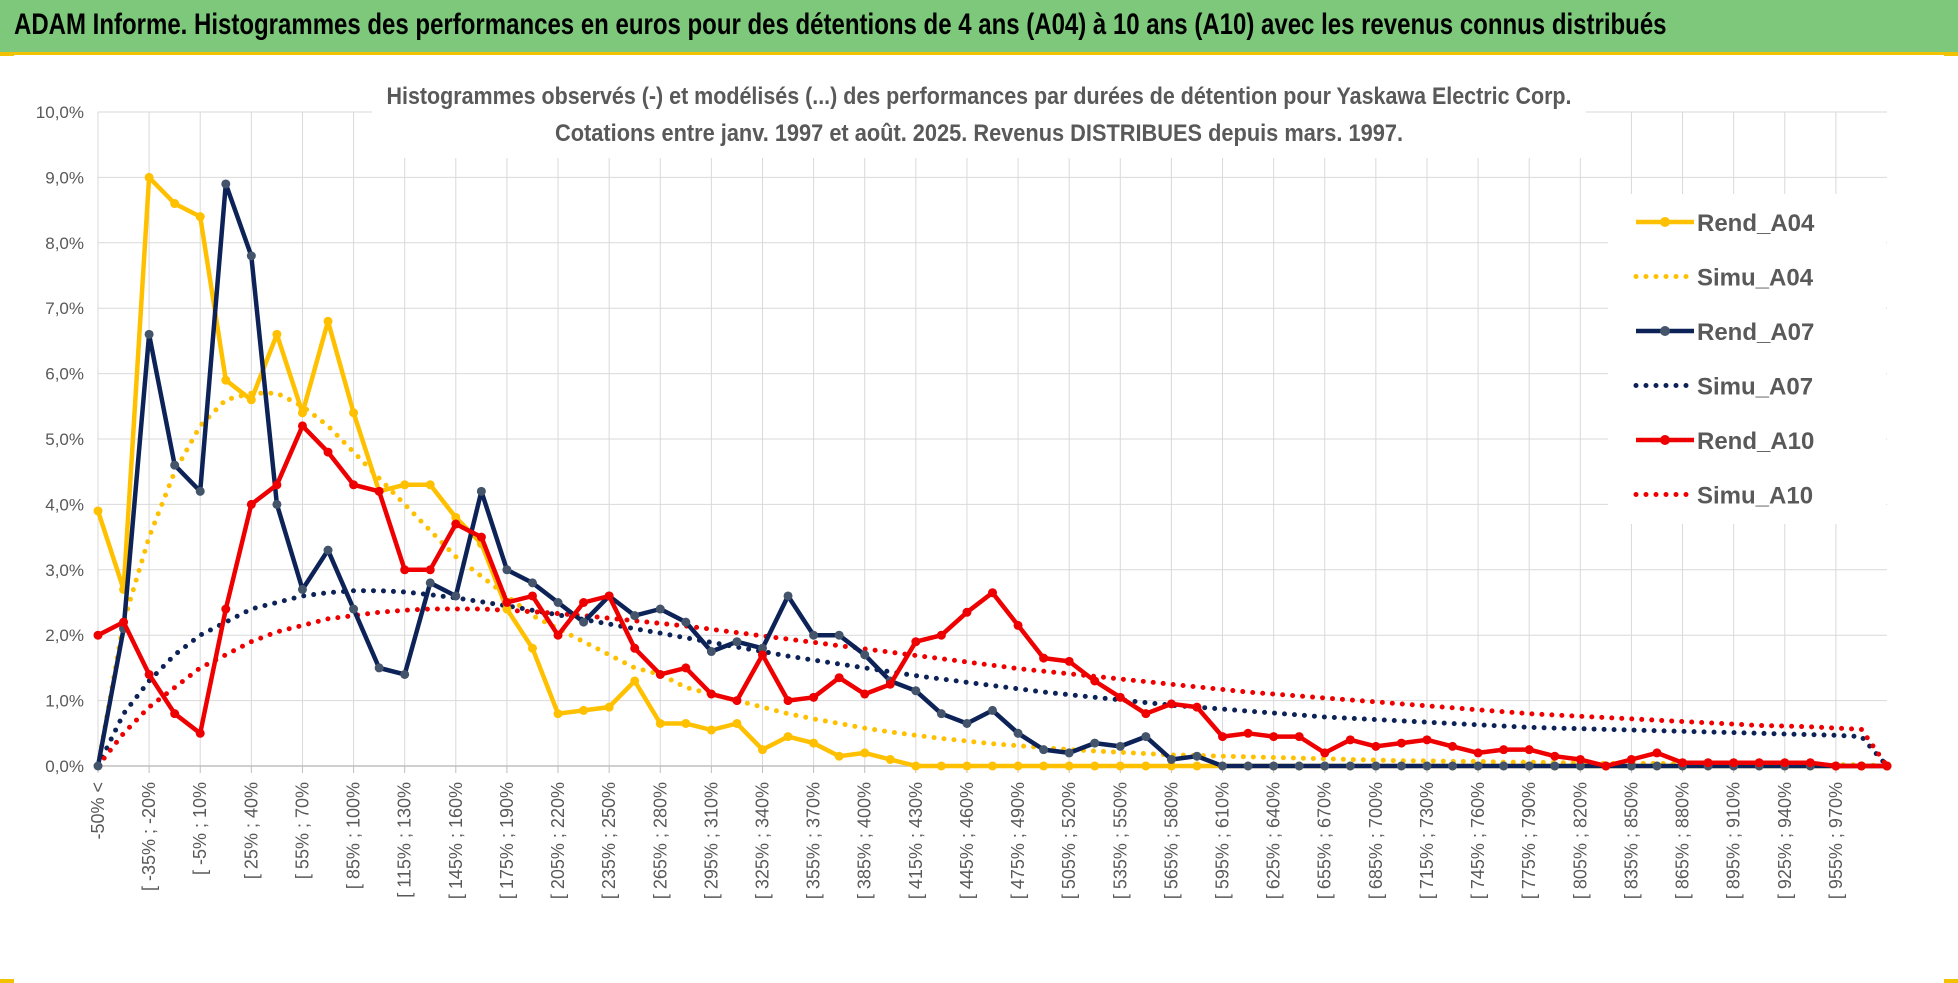 The width and height of the screenshot is (1958, 983). I want to click on x-tick-label: [ 25% ; 40%, so click(251, 830).